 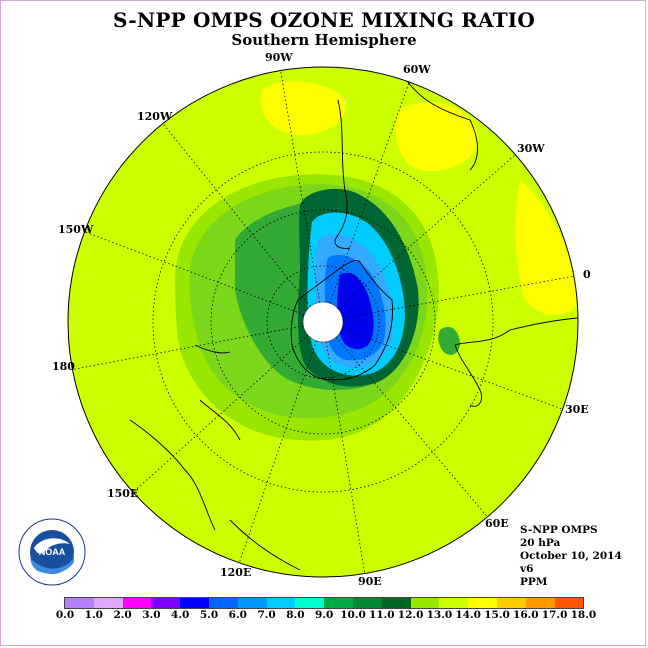 I want to click on colorbar-tick-label: 11.0, so click(x=382, y=615).